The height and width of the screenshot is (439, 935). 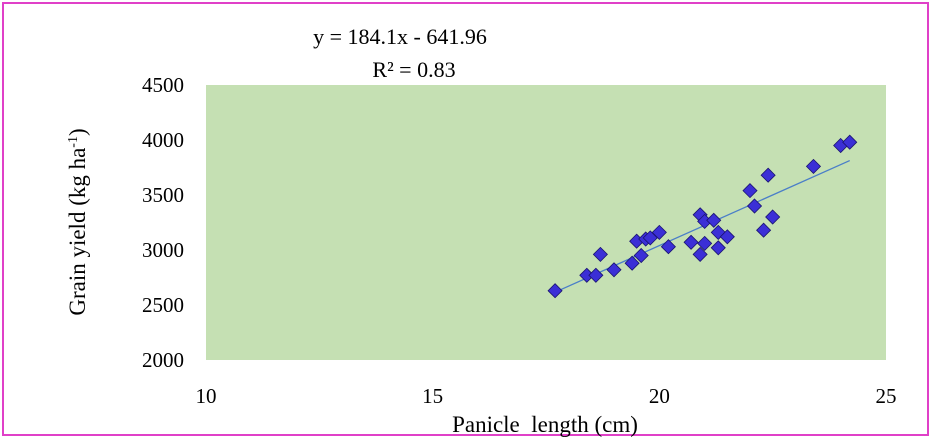 What do you see at coordinates (163, 195) in the screenshot?
I see `y-tick-label: 3500` at bounding box center [163, 195].